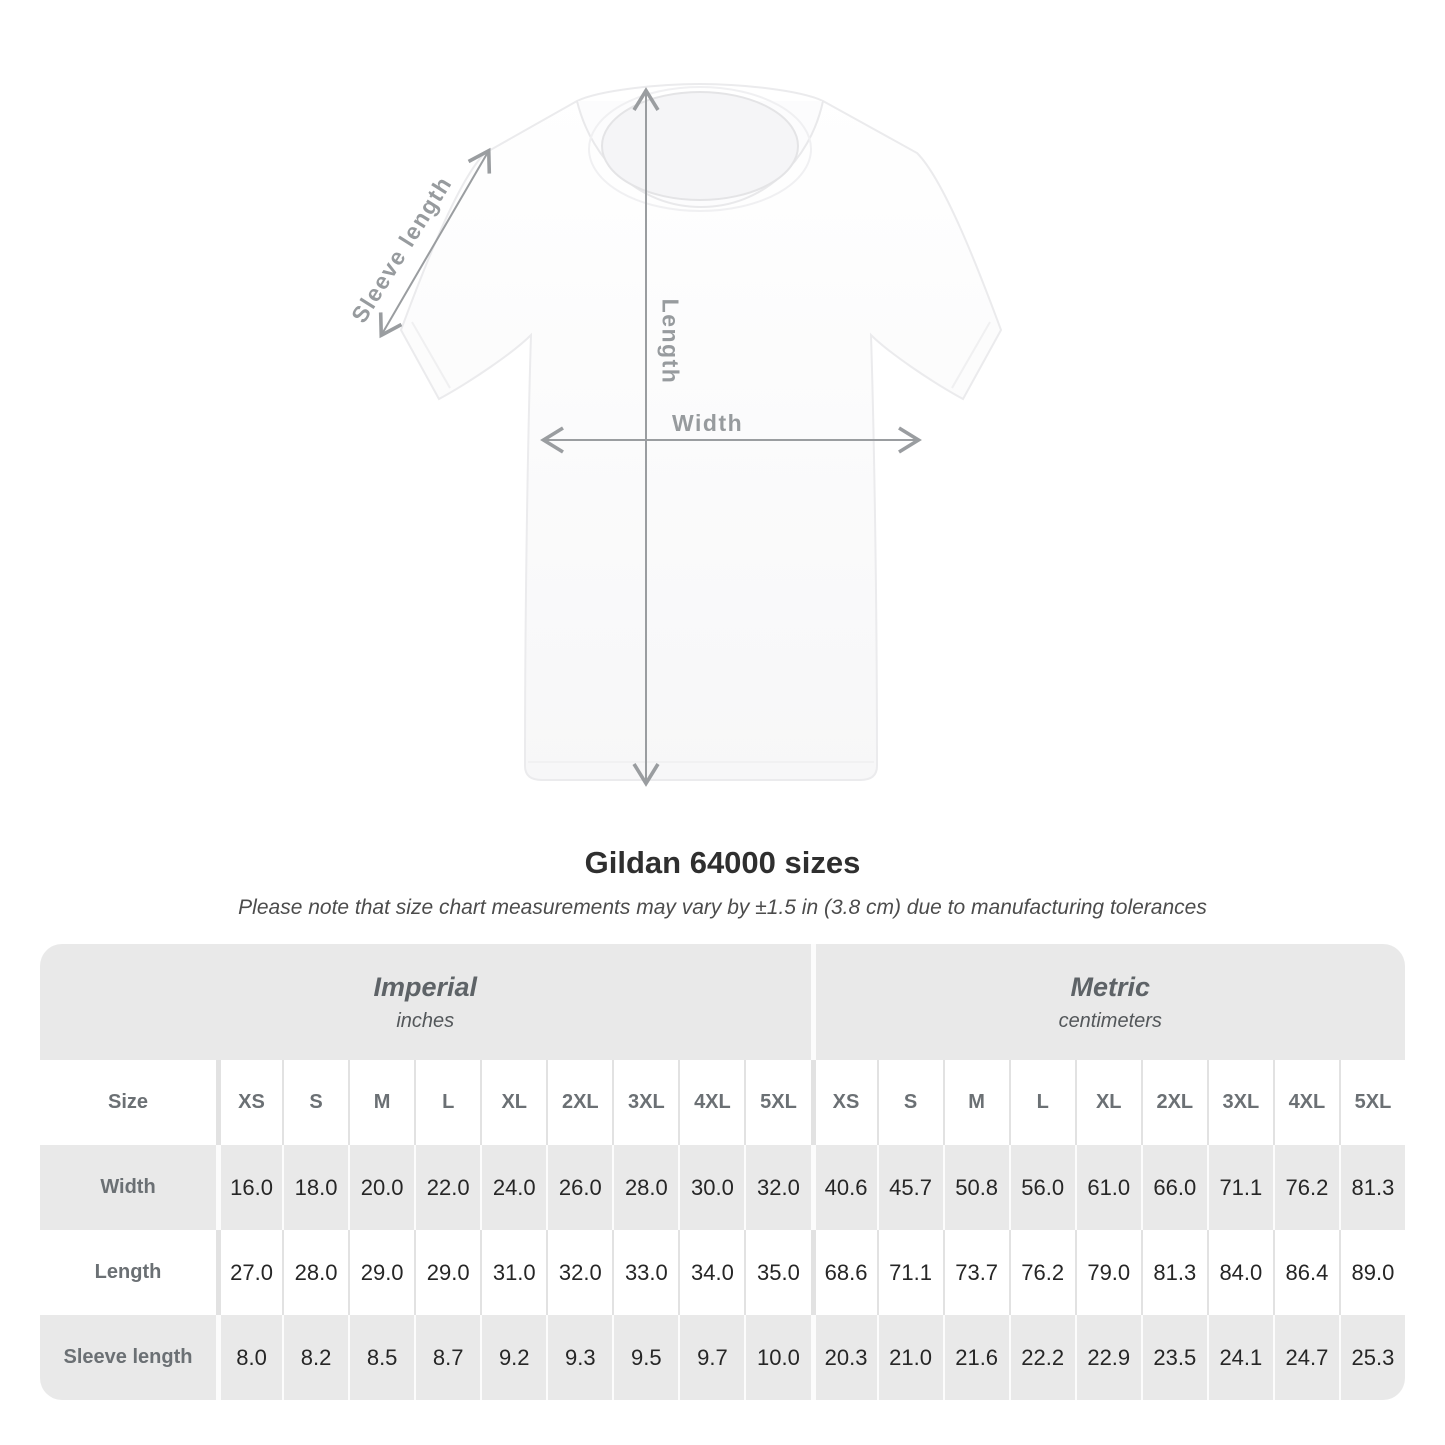 The width and height of the screenshot is (1445, 1445). Describe the element at coordinates (975, 1272) in the screenshot. I see `measurement-cell: 73.7` at that location.